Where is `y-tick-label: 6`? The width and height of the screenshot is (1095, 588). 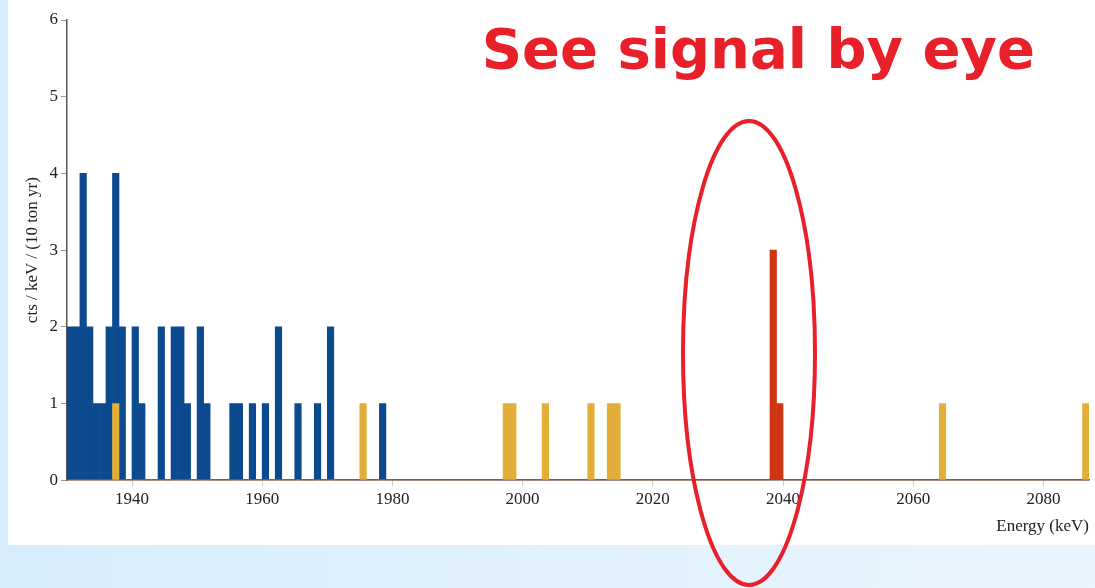
y-tick-label: 6 is located at coordinates (53, 19).